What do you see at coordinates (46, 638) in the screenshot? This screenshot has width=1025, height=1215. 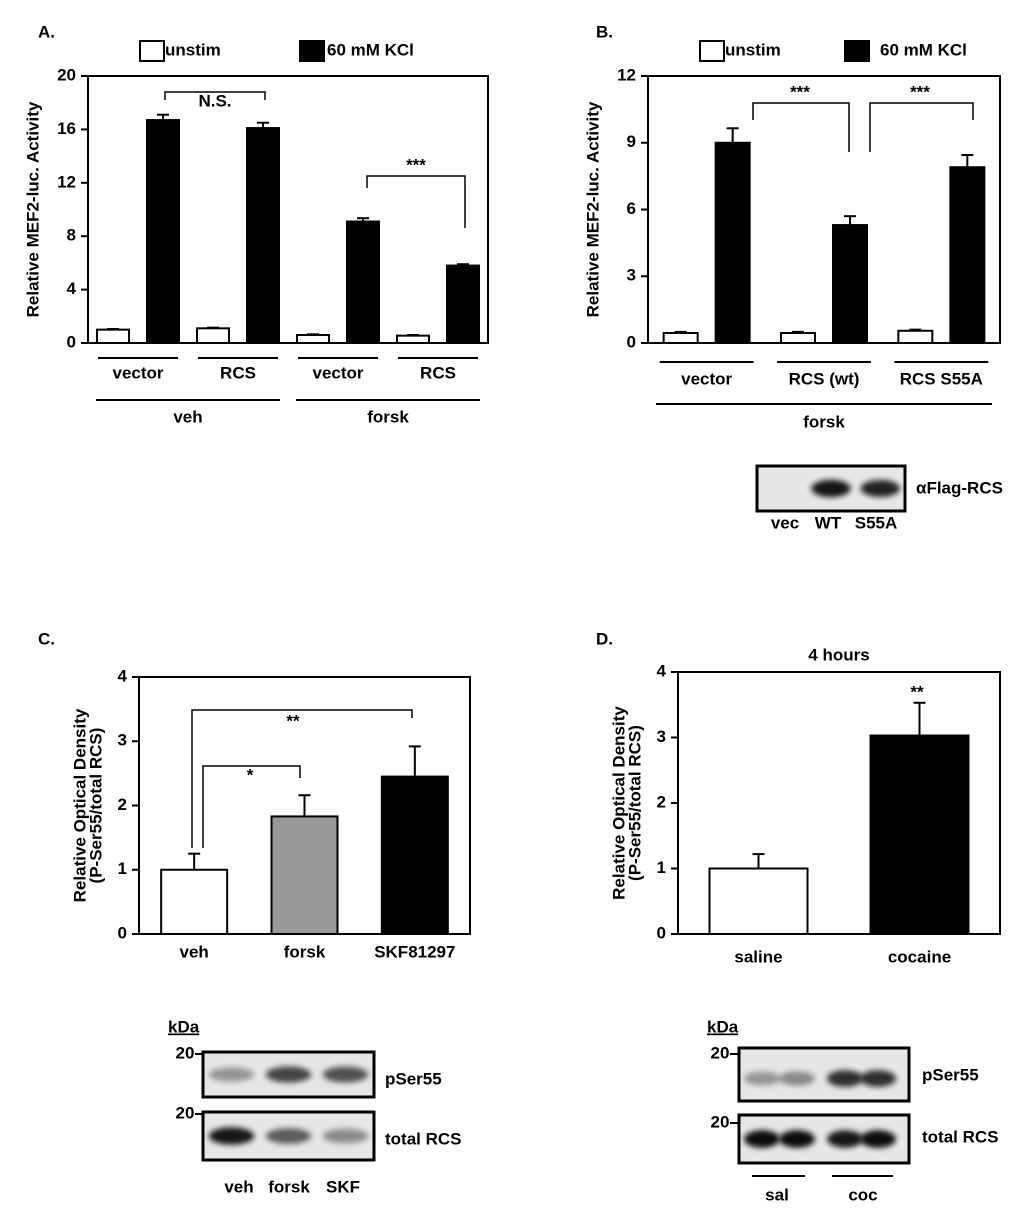 I see `panel-label: C.` at bounding box center [46, 638].